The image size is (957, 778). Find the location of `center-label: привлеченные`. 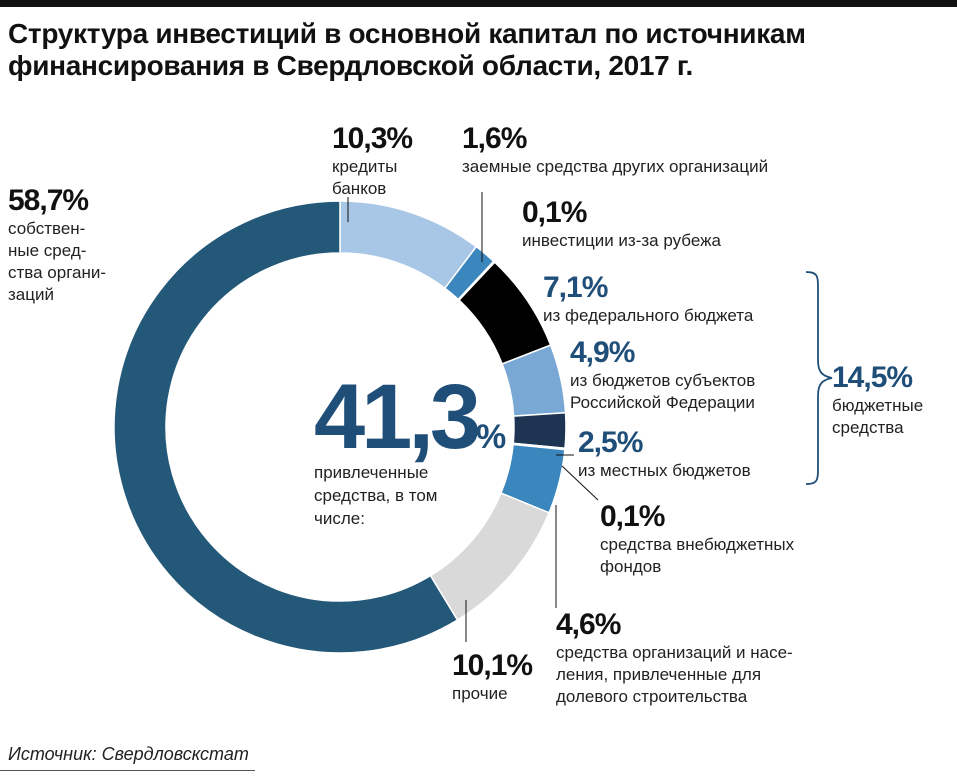

center-label: привлеченные is located at coordinates (371, 472).